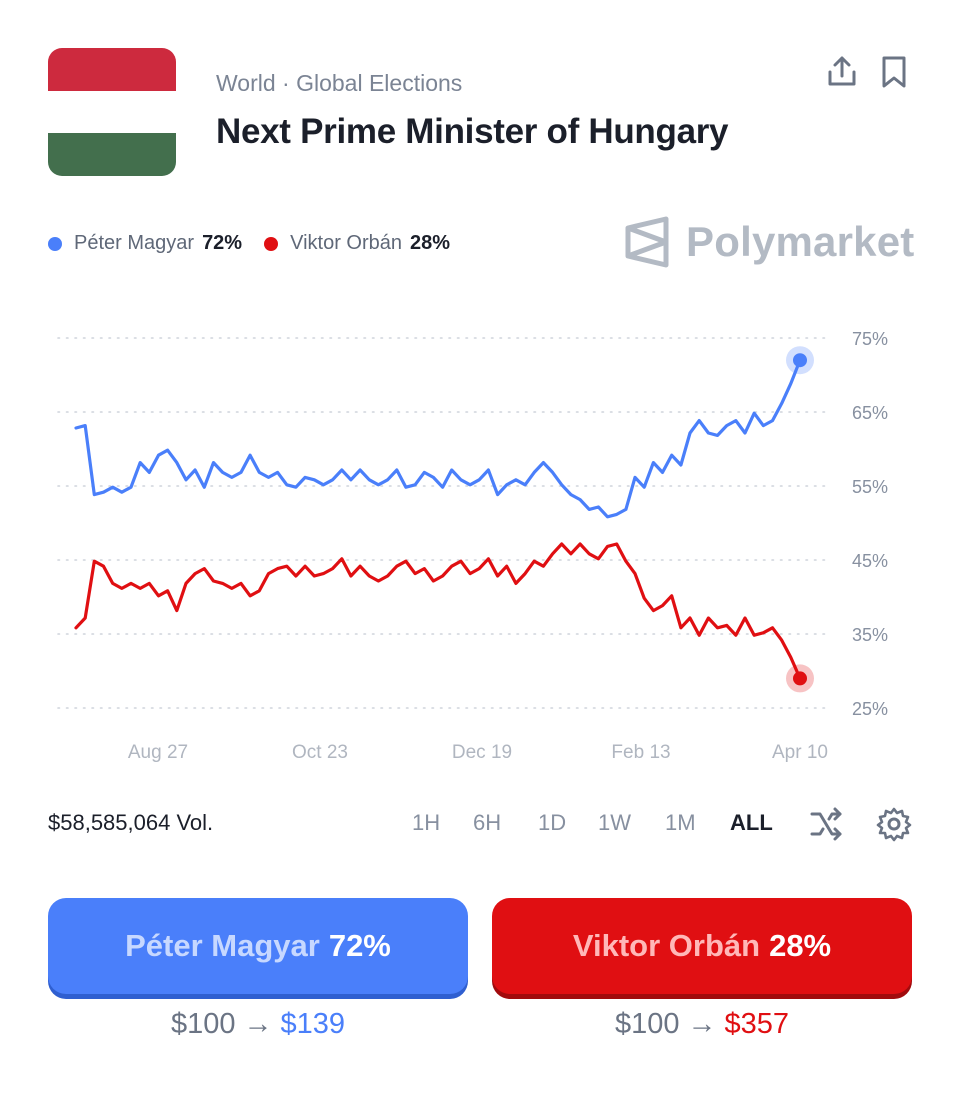 Image resolution: width=960 pixels, height=1098 pixels. Describe the element at coordinates (313, 1024) in the screenshot. I see `payout-amount: $139` at that location.